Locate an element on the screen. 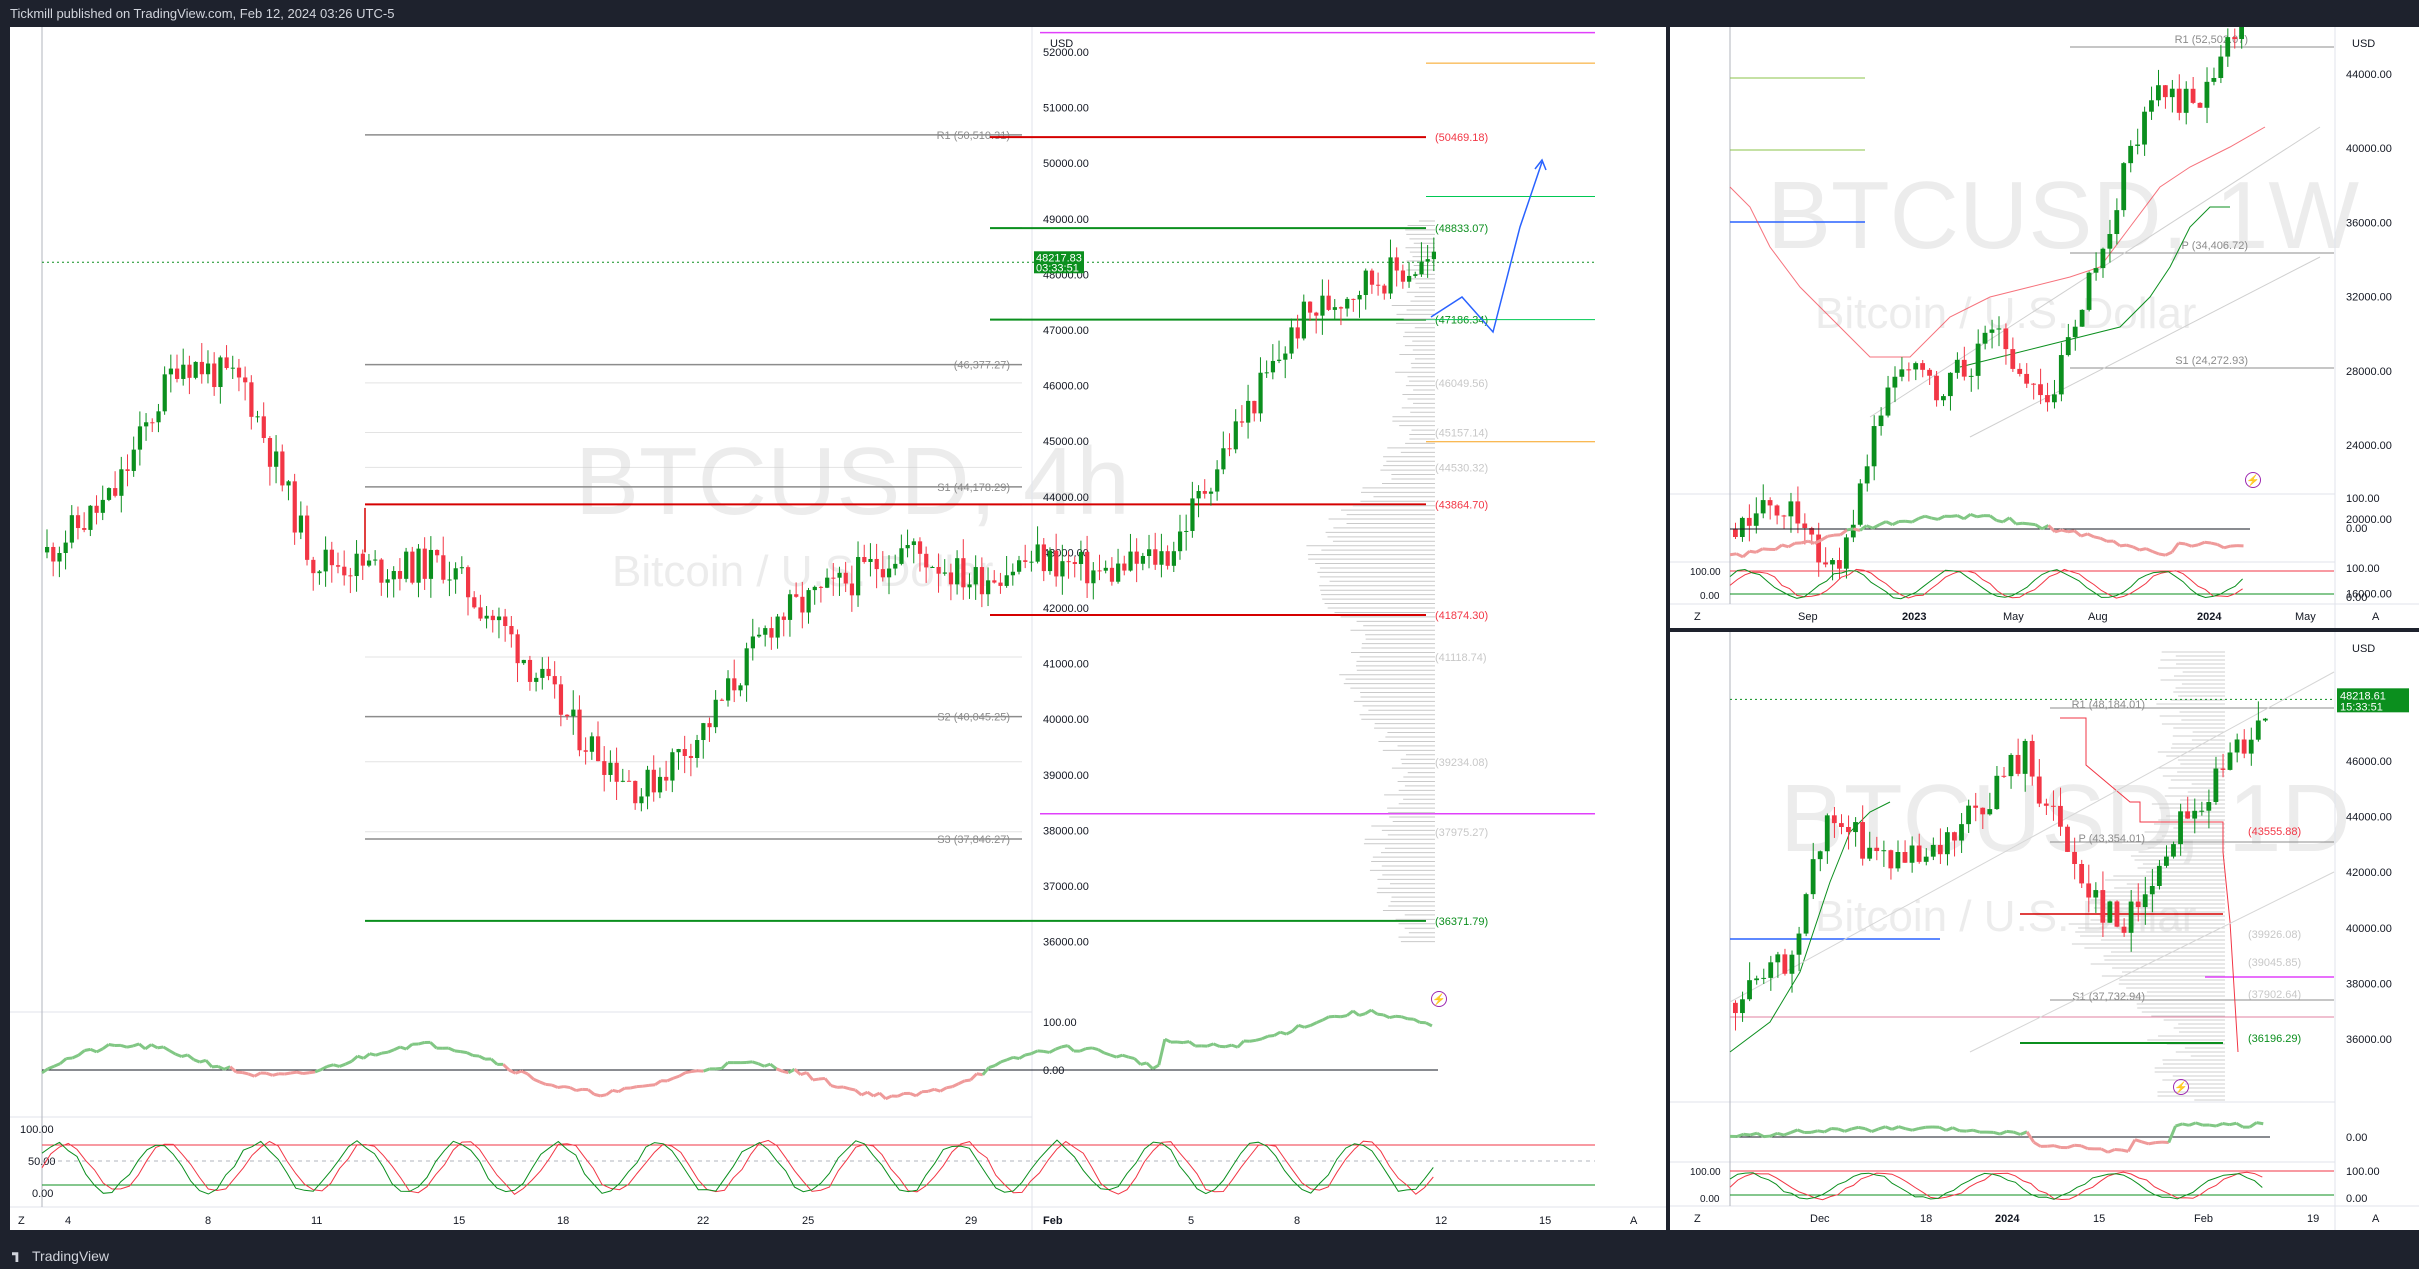 The image size is (2419, 1269). level-label: (36371.79) is located at coordinates (1461, 922).